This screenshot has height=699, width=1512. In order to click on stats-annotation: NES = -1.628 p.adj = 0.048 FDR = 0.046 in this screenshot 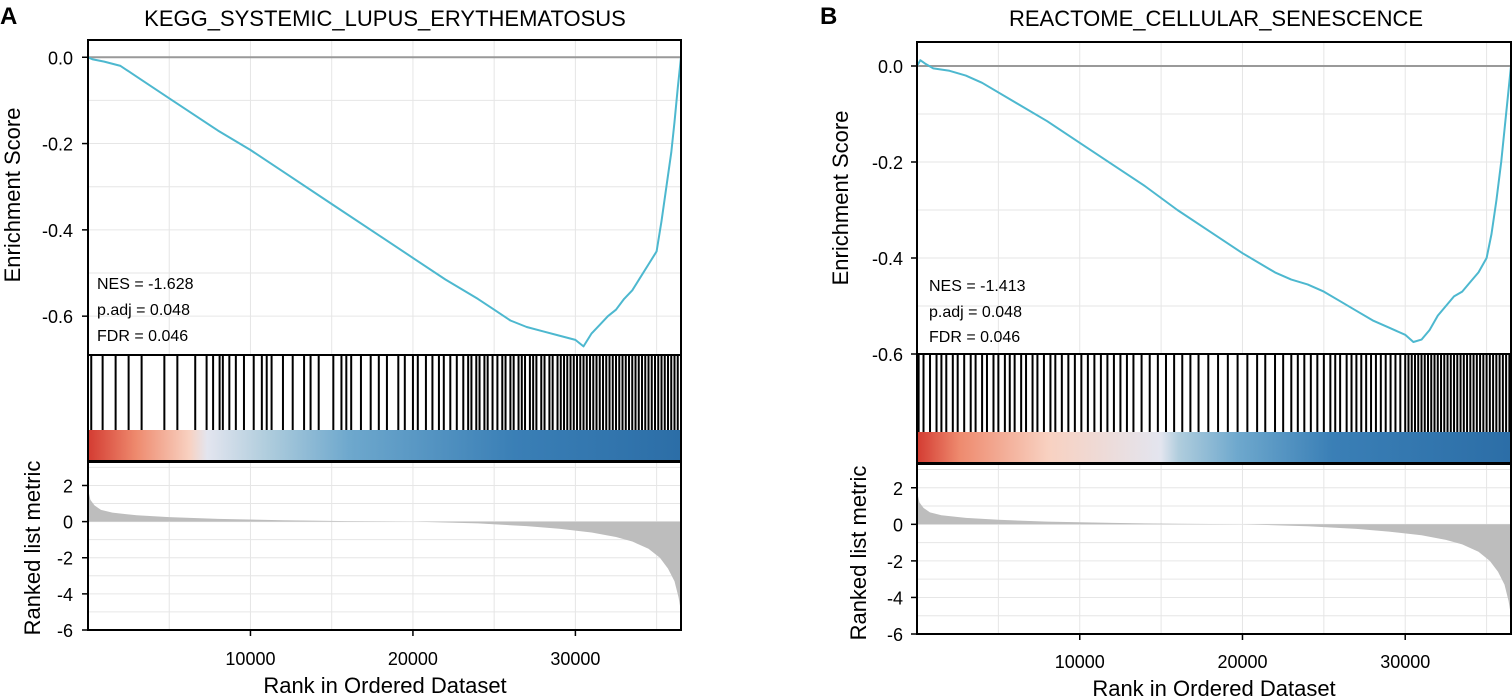, I will do `click(145, 310)`.